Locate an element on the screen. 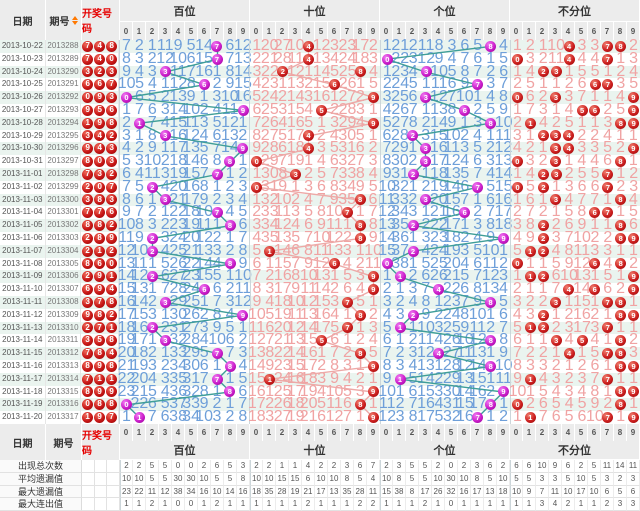  date-column-header-bottom: 日期 is located at coordinates (23, 442).